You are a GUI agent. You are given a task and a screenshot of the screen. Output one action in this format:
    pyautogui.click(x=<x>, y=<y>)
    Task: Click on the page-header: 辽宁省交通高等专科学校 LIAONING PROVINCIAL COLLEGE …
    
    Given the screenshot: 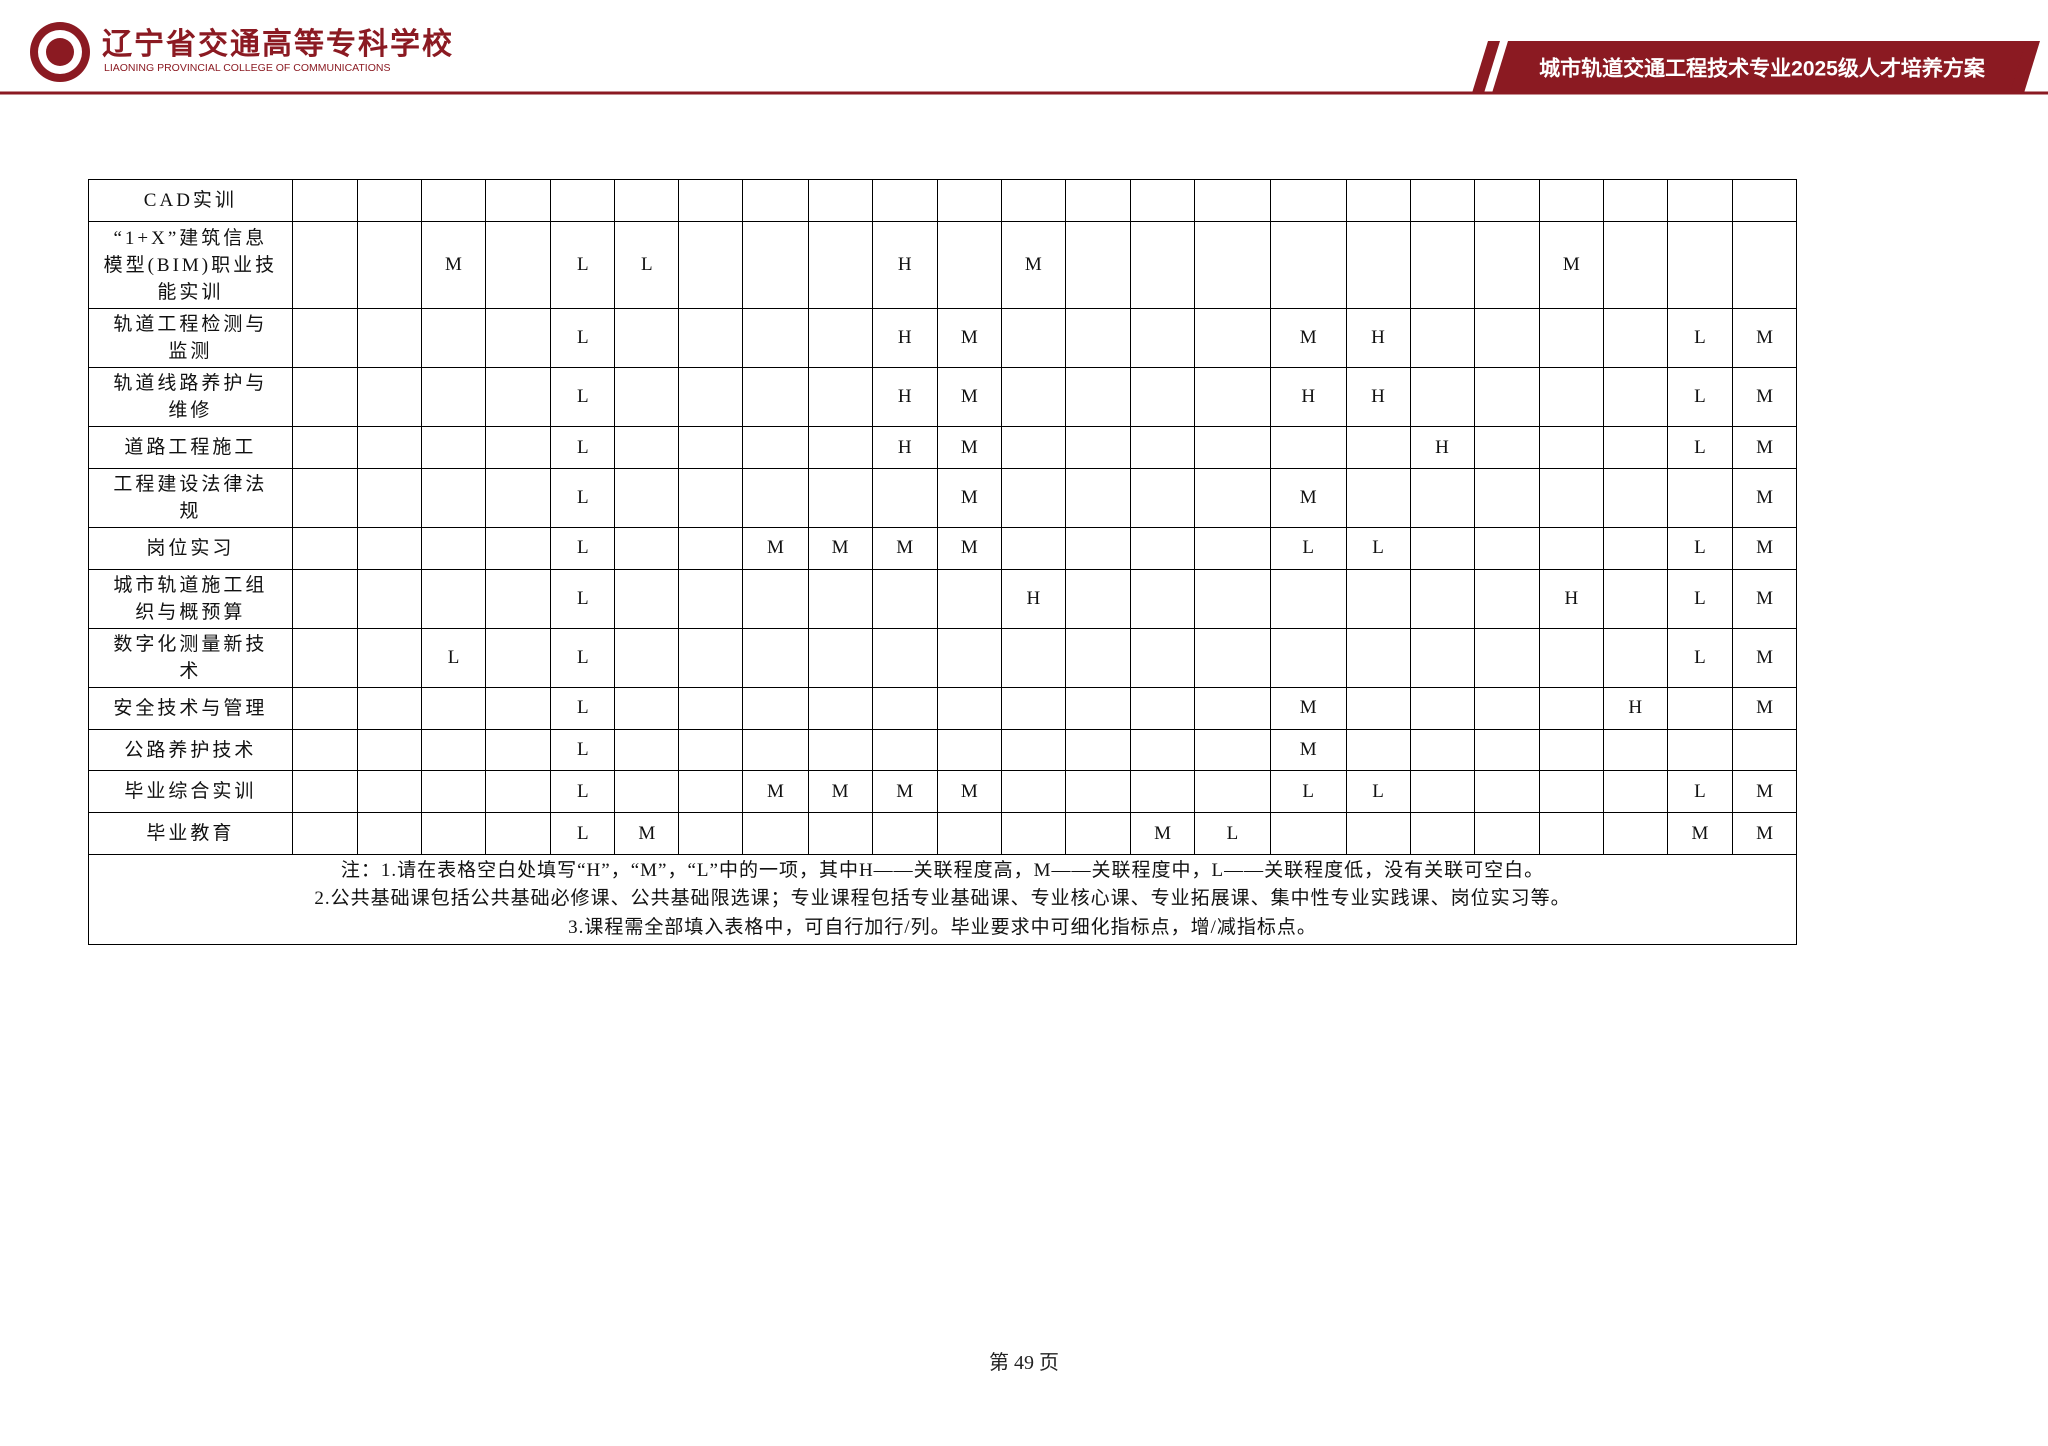 What is the action you would take?
    pyautogui.click(x=1024, y=58)
    